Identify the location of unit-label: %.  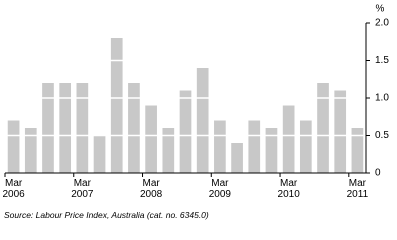
(380, 9).